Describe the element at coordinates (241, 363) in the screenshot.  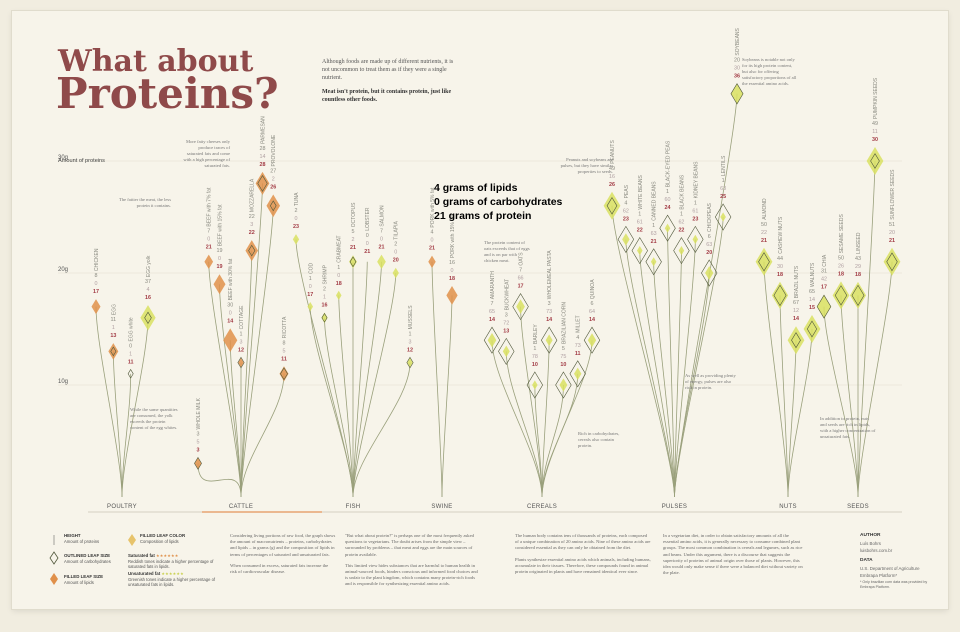
I see `lipid-leaf-cottage` at that location.